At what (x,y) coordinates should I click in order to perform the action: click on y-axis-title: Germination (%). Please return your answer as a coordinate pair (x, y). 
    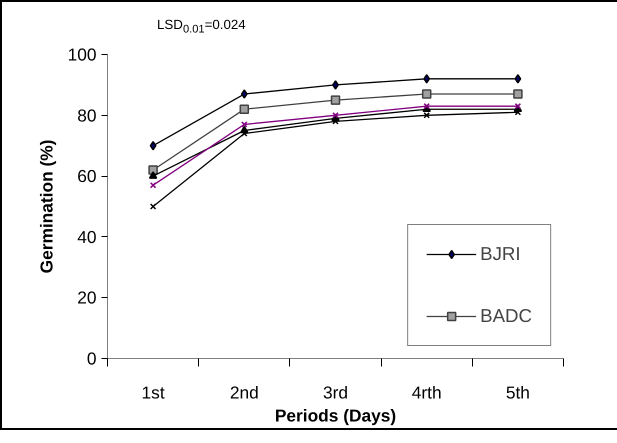
    Looking at the image, I should click on (46, 207).